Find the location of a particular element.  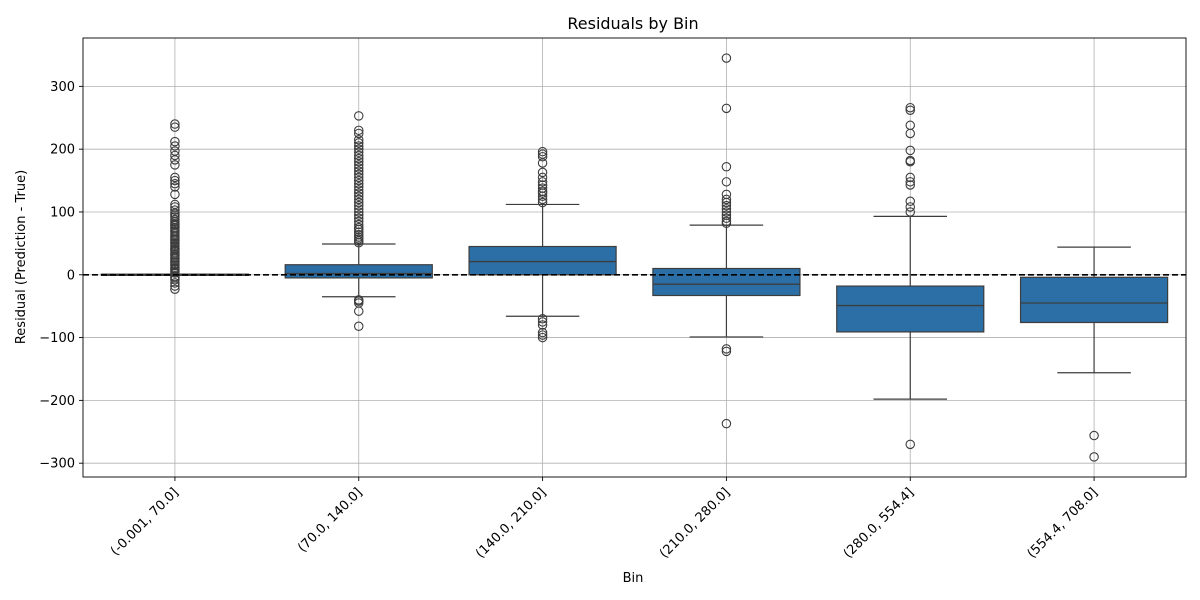

y-tick-label: −100 is located at coordinates (57, 338).